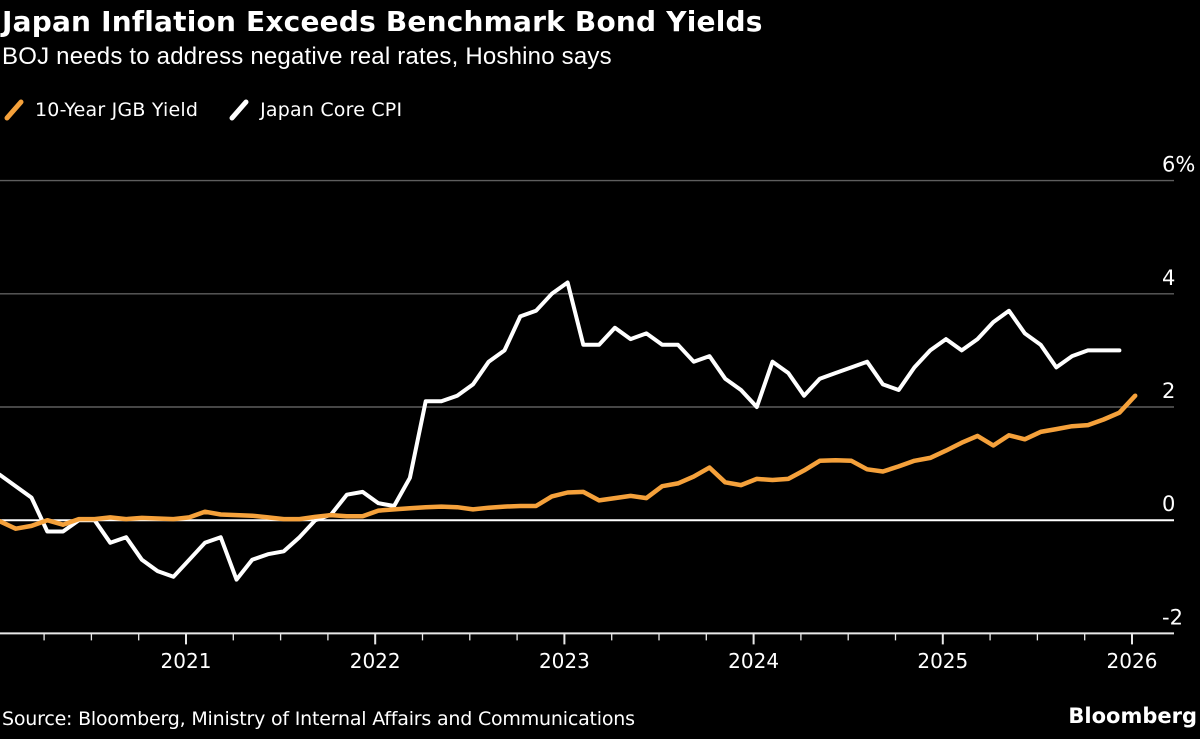  I want to click on bloomberg-logo: Bloomberg, so click(1132, 716).